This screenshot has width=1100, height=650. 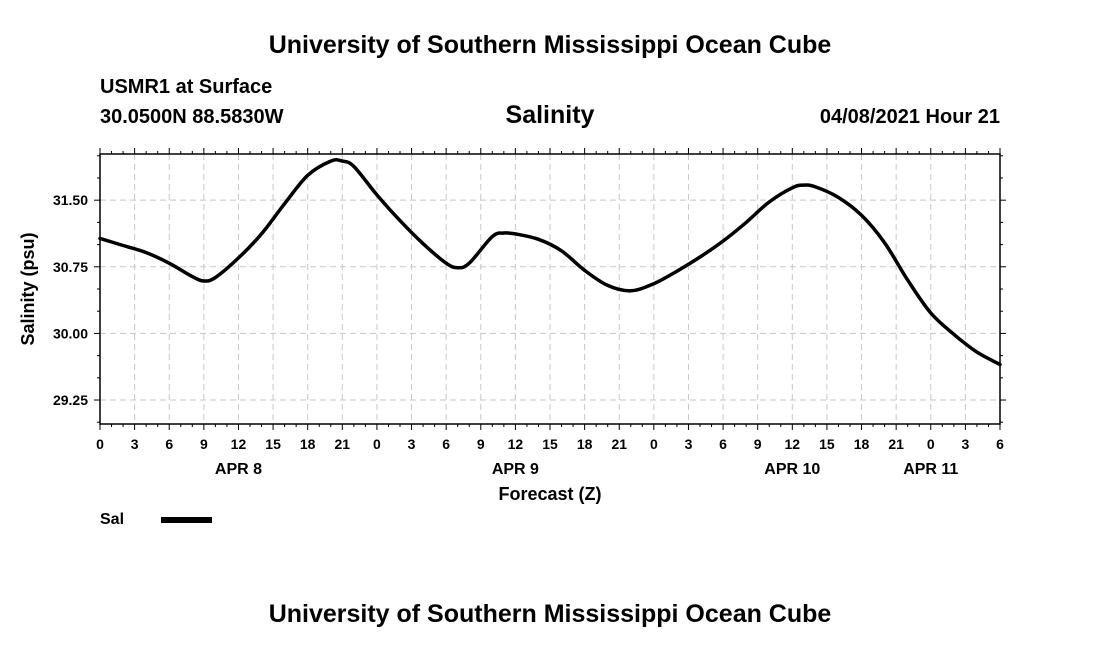 I want to click on y-tick-label: 29.25, so click(x=70, y=400).